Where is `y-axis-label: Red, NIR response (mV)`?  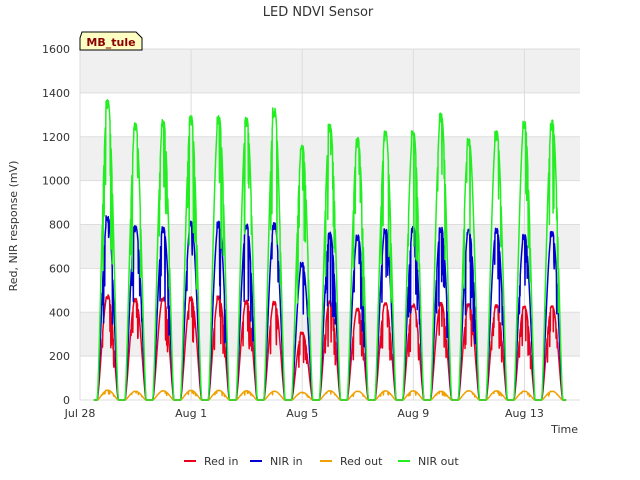
y-axis-label: Red, NIR response (mV) is located at coordinates (13, 226).